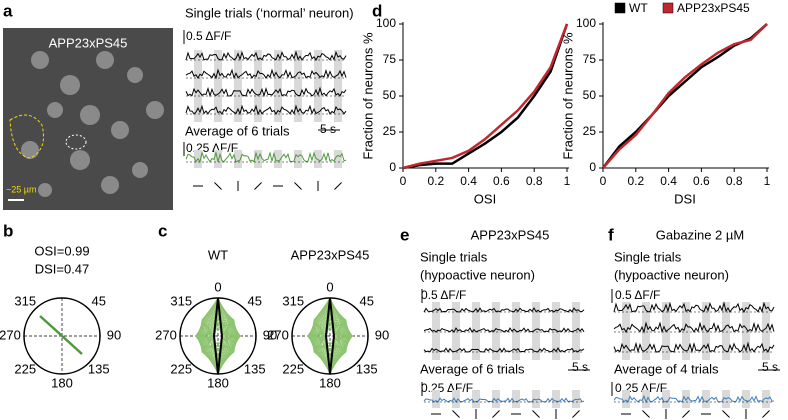 The height and width of the screenshot is (420, 788). What do you see at coordinates (88, 42) in the screenshot?
I see `image-title: APP23xPS45` at bounding box center [88, 42].